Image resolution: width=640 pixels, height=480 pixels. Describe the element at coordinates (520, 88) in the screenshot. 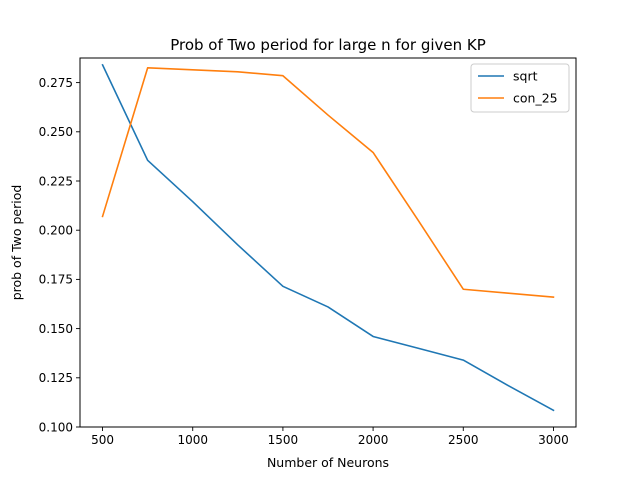

I see `legend: sqrt con_25` at that location.